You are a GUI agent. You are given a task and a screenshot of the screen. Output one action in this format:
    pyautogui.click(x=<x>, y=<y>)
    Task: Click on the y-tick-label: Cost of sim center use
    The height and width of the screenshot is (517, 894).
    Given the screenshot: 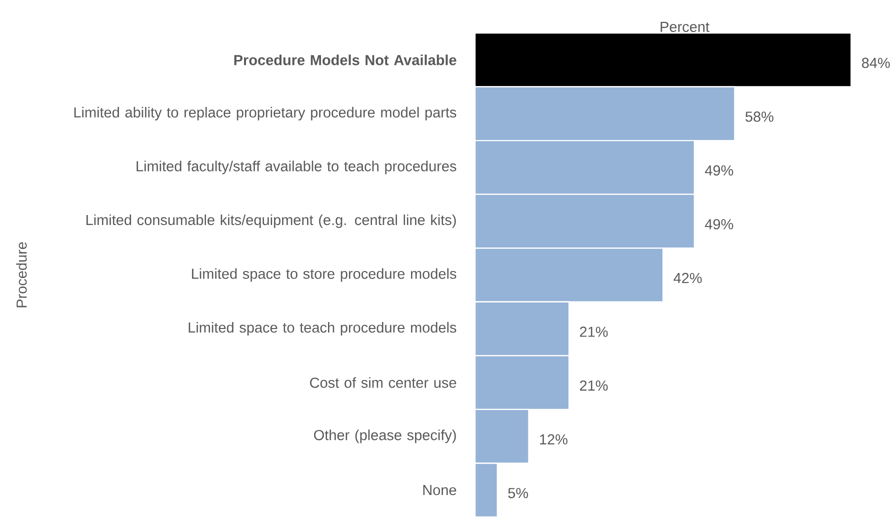 What is the action you would take?
    pyautogui.click(x=383, y=382)
    